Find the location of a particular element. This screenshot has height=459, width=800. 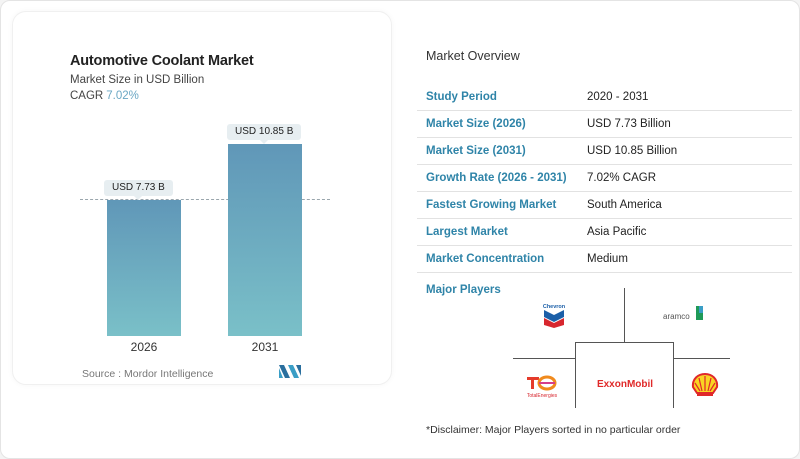

svg-text: Chevron is located at coordinates (554, 307).